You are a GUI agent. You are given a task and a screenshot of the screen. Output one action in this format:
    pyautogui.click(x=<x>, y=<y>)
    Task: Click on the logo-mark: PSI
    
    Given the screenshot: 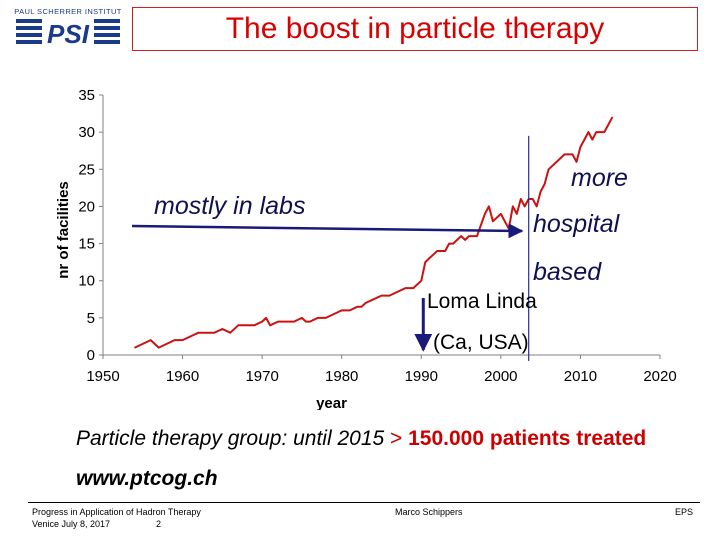 What is the action you would take?
    pyautogui.click(x=68, y=34)
    